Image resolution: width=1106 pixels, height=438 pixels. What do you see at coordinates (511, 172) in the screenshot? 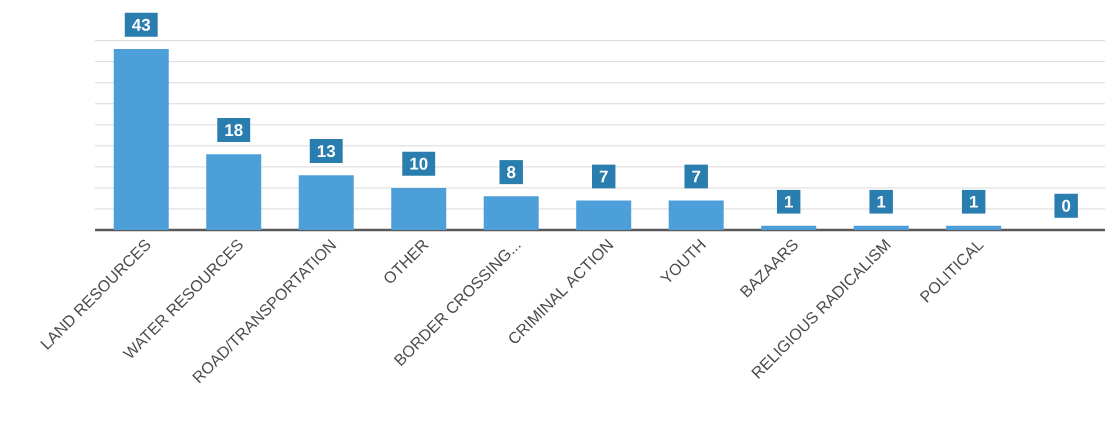
I see `data-label: 8` at bounding box center [511, 172].